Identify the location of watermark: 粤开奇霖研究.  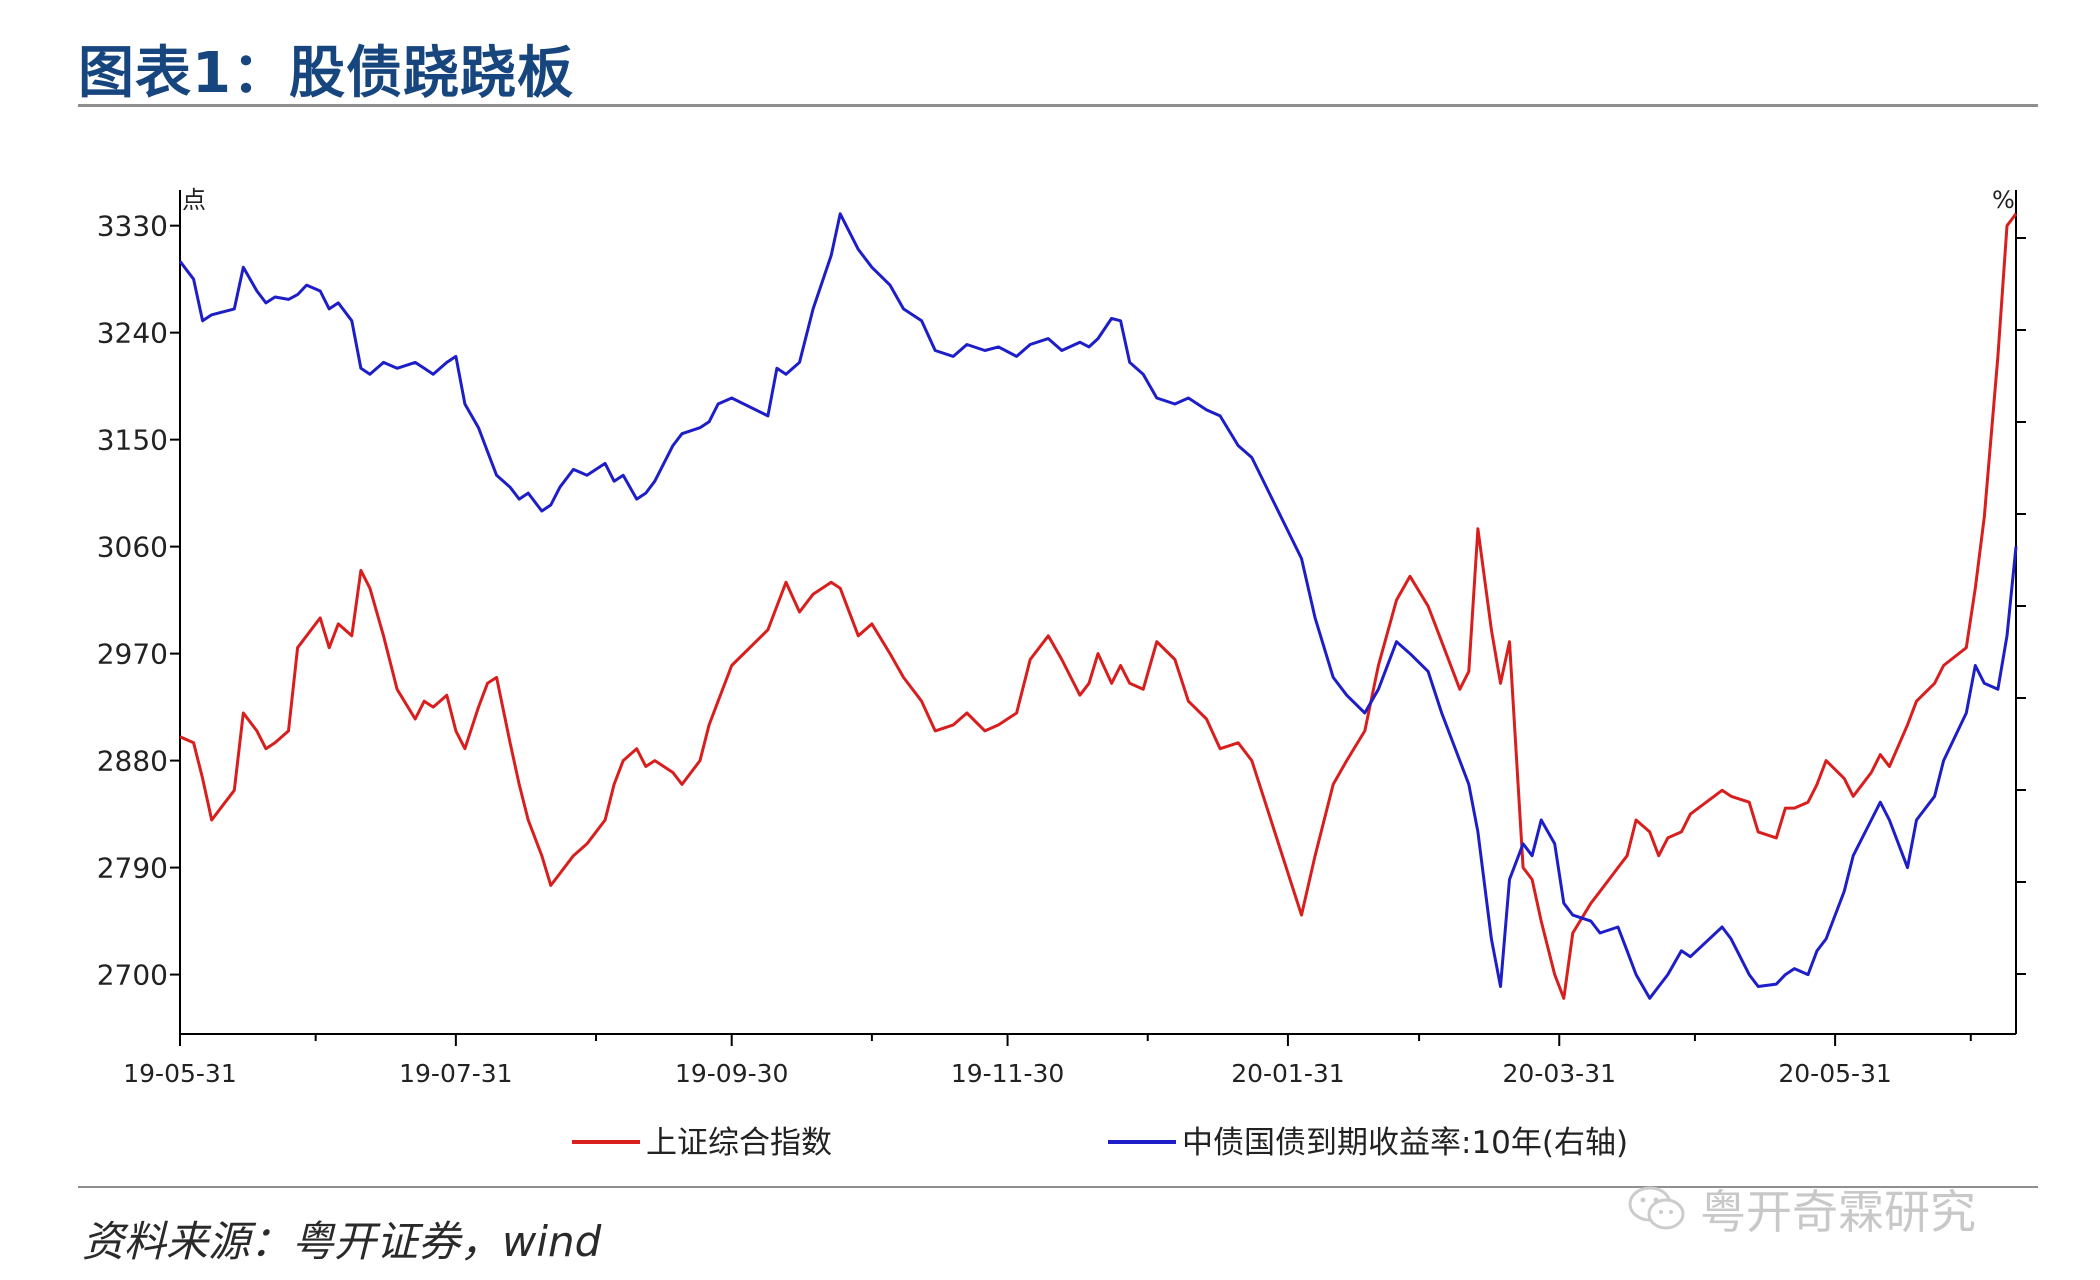
(1802, 1209).